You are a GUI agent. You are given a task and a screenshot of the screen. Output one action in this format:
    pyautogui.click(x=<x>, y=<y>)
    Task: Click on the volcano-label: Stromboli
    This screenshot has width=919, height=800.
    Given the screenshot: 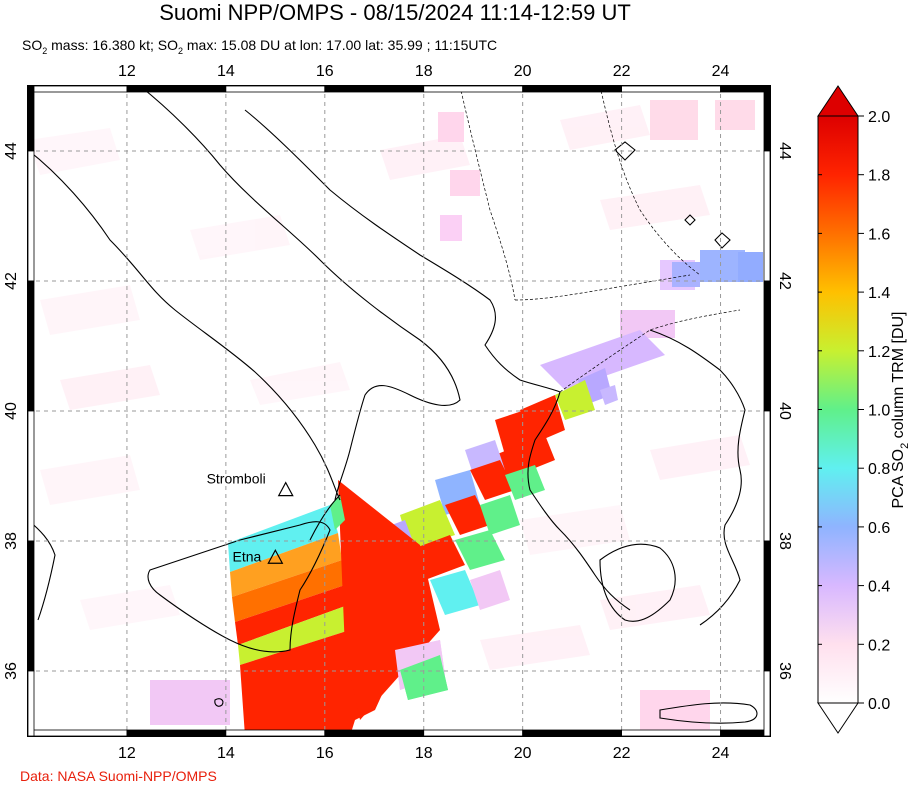 What is the action you would take?
    pyautogui.click(x=236, y=479)
    